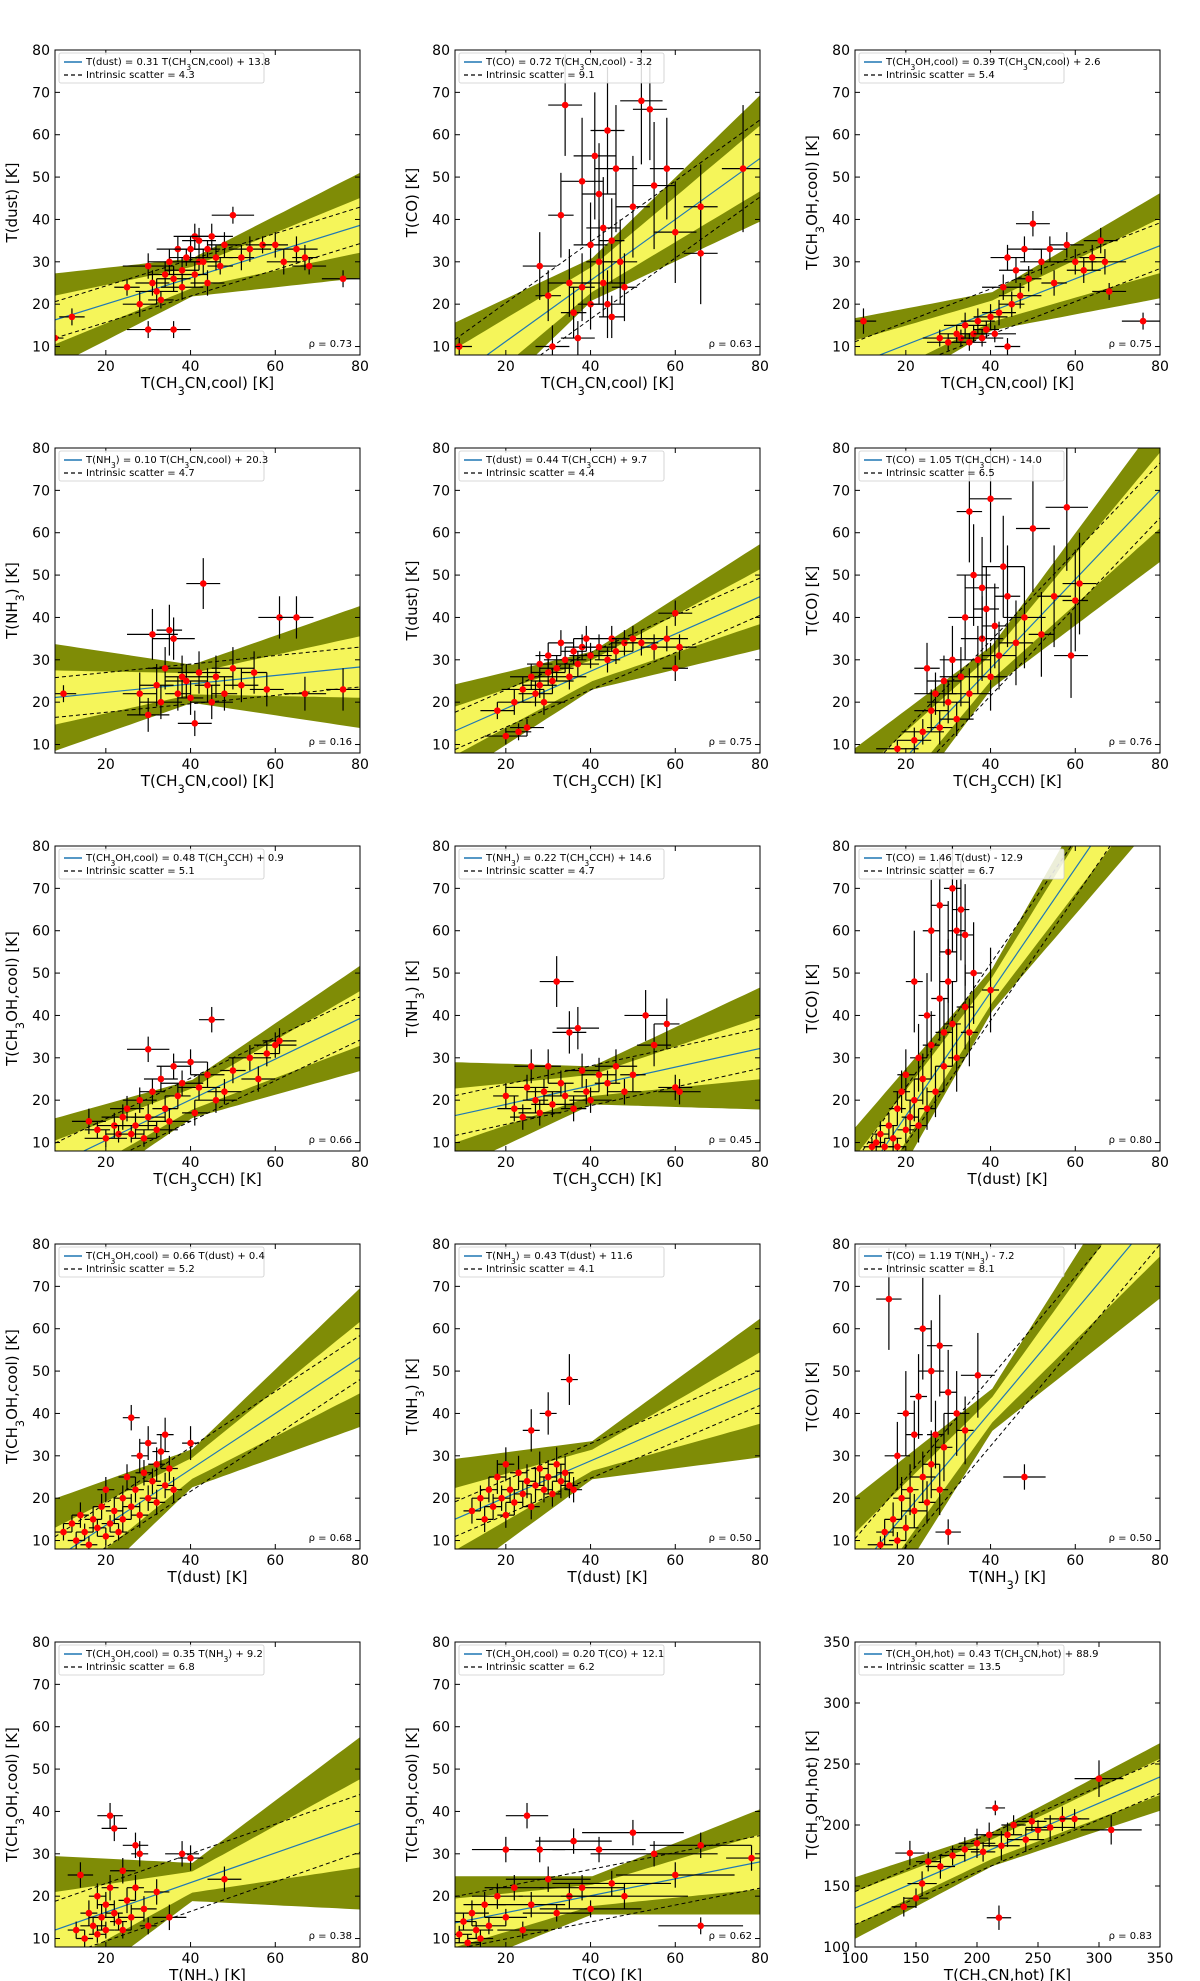 The image size is (1200, 1981). I want to click on x-tick-label: 40, so click(191, 367).